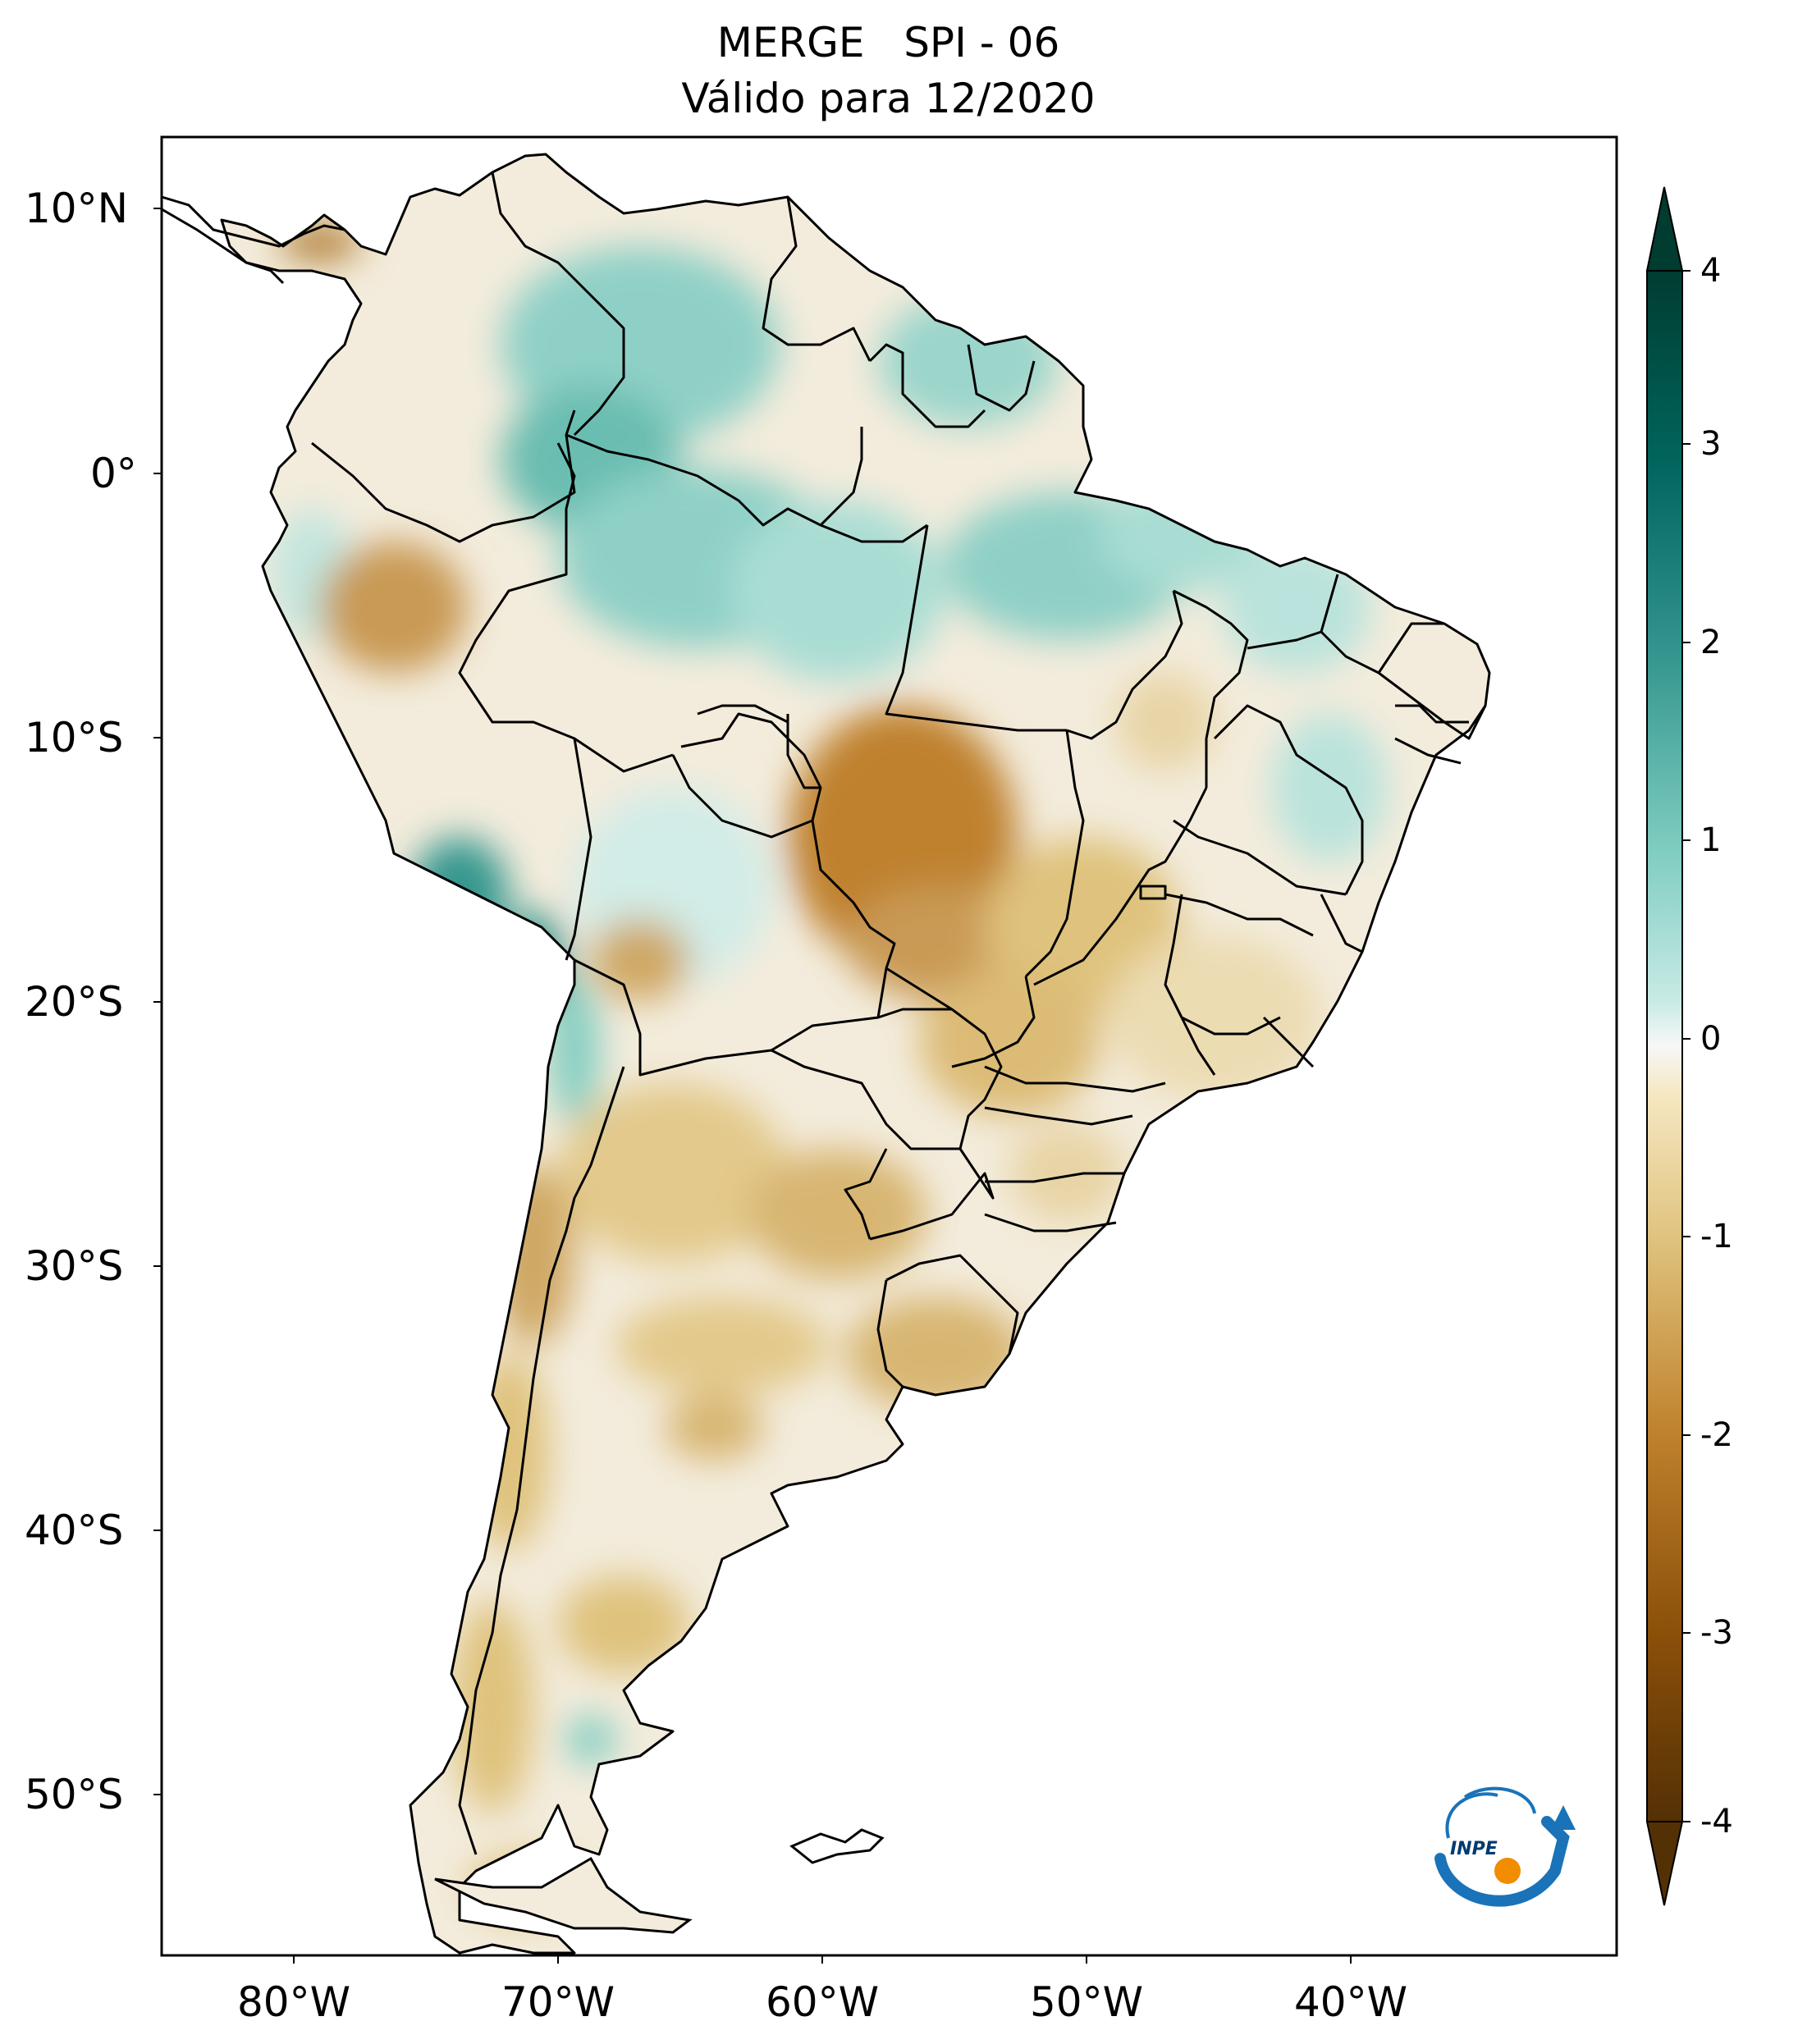 The height and width of the screenshot is (2044, 1798). What do you see at coordinates (1667, 1046) in the screenshot?
I see `colorbar` at bounding box center [1667, 1046].